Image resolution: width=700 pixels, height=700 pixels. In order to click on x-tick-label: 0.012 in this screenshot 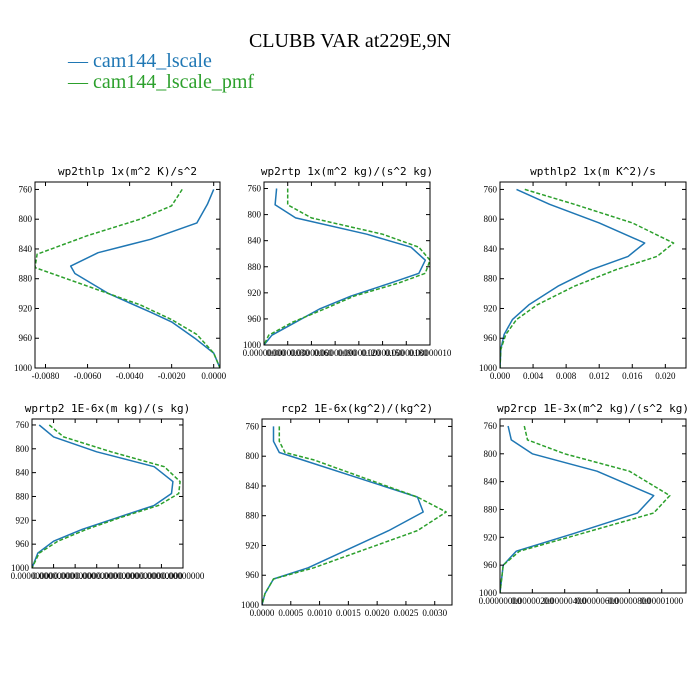, I will do `click(599, 376)`.